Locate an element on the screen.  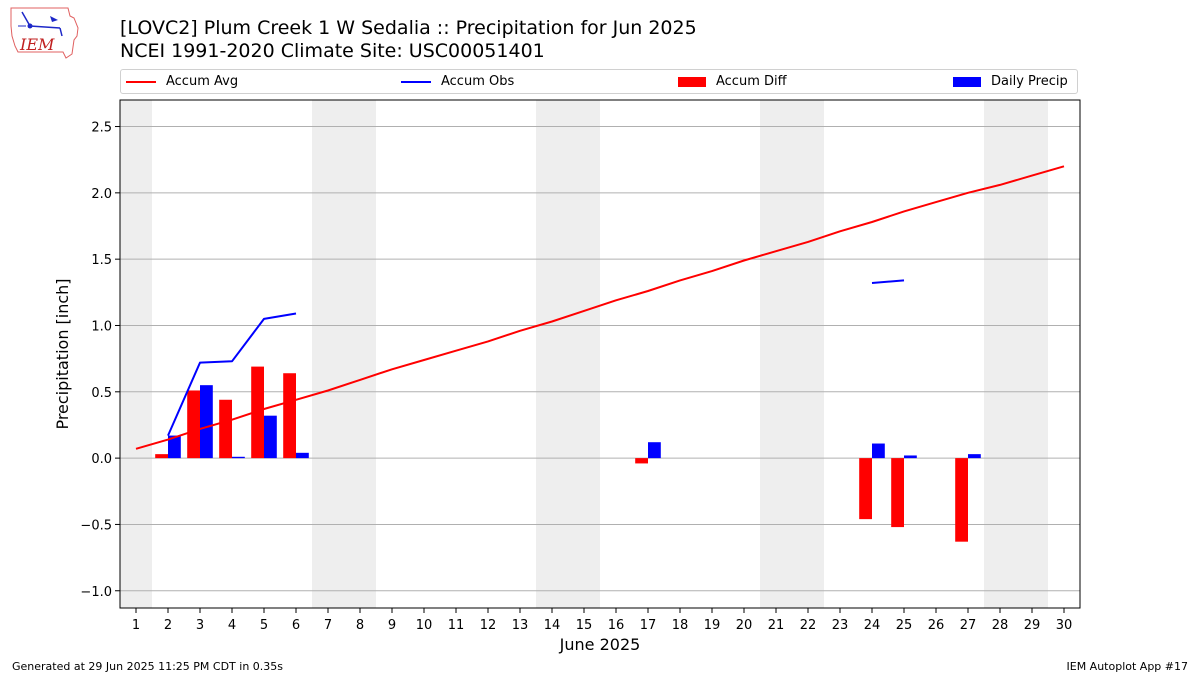
x-tick-label: 8 is located at coordinates (360, 625).